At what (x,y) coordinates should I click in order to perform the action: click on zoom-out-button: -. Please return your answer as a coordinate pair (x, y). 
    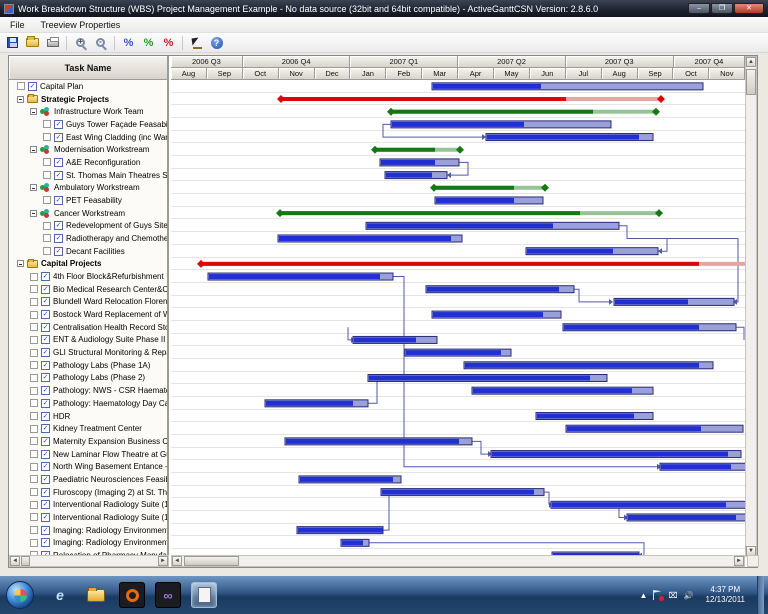
    Looking at the image, I should click on (100, 43).